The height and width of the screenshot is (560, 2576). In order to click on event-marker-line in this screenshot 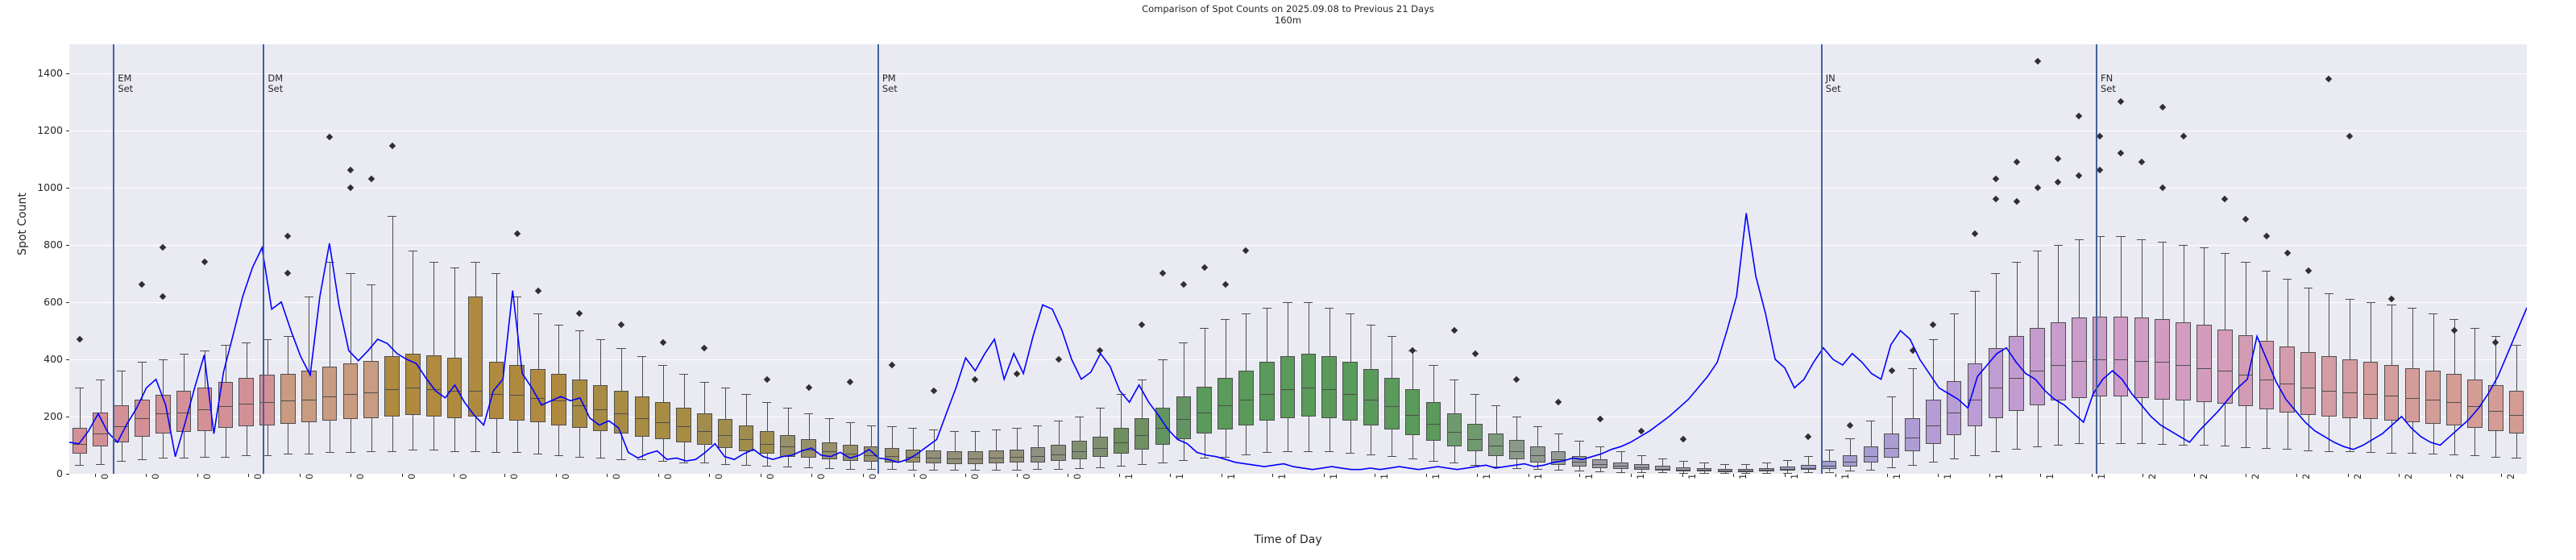, I will do `click(2096, 259)`.